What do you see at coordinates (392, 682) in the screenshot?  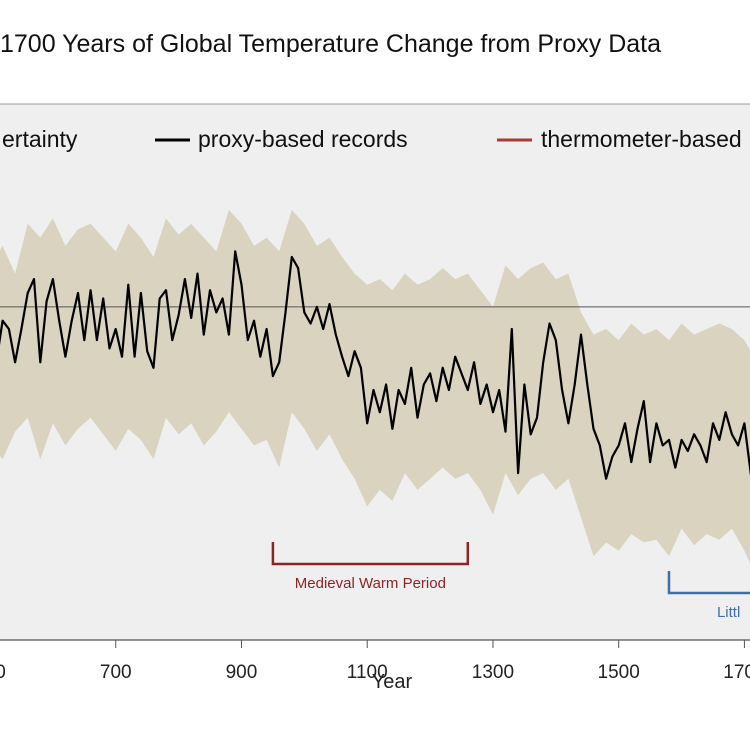 I see `x-axis-label: Year` at bounding box center [392, 682].